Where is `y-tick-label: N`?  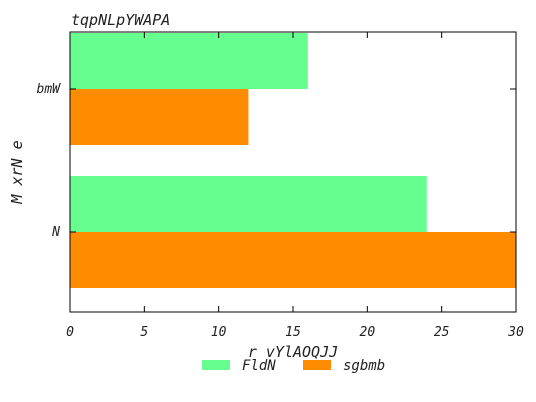 y-tick-label: N is located at coordinates (55, 232).